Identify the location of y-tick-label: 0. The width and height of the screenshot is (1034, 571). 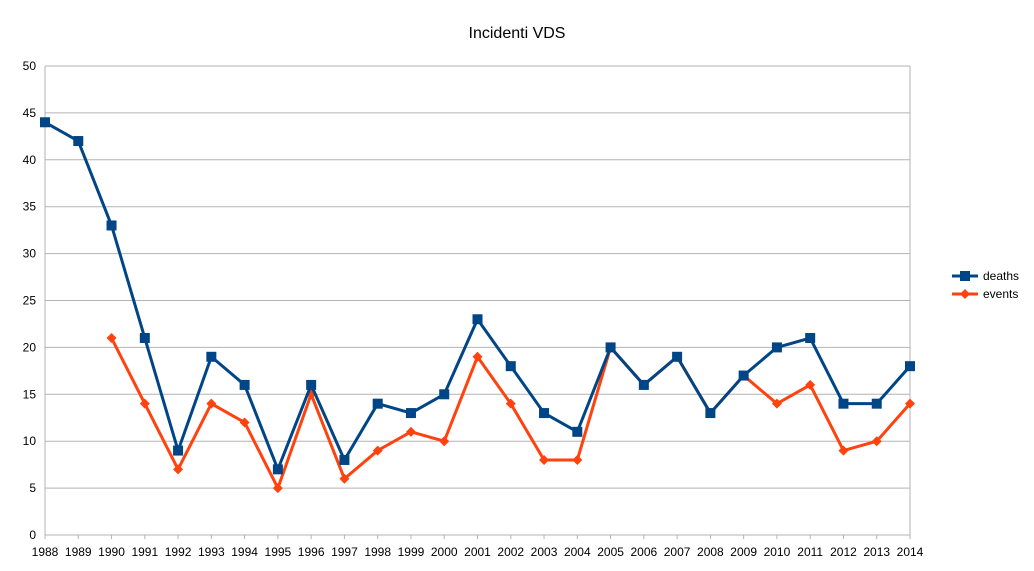
(32, 535).